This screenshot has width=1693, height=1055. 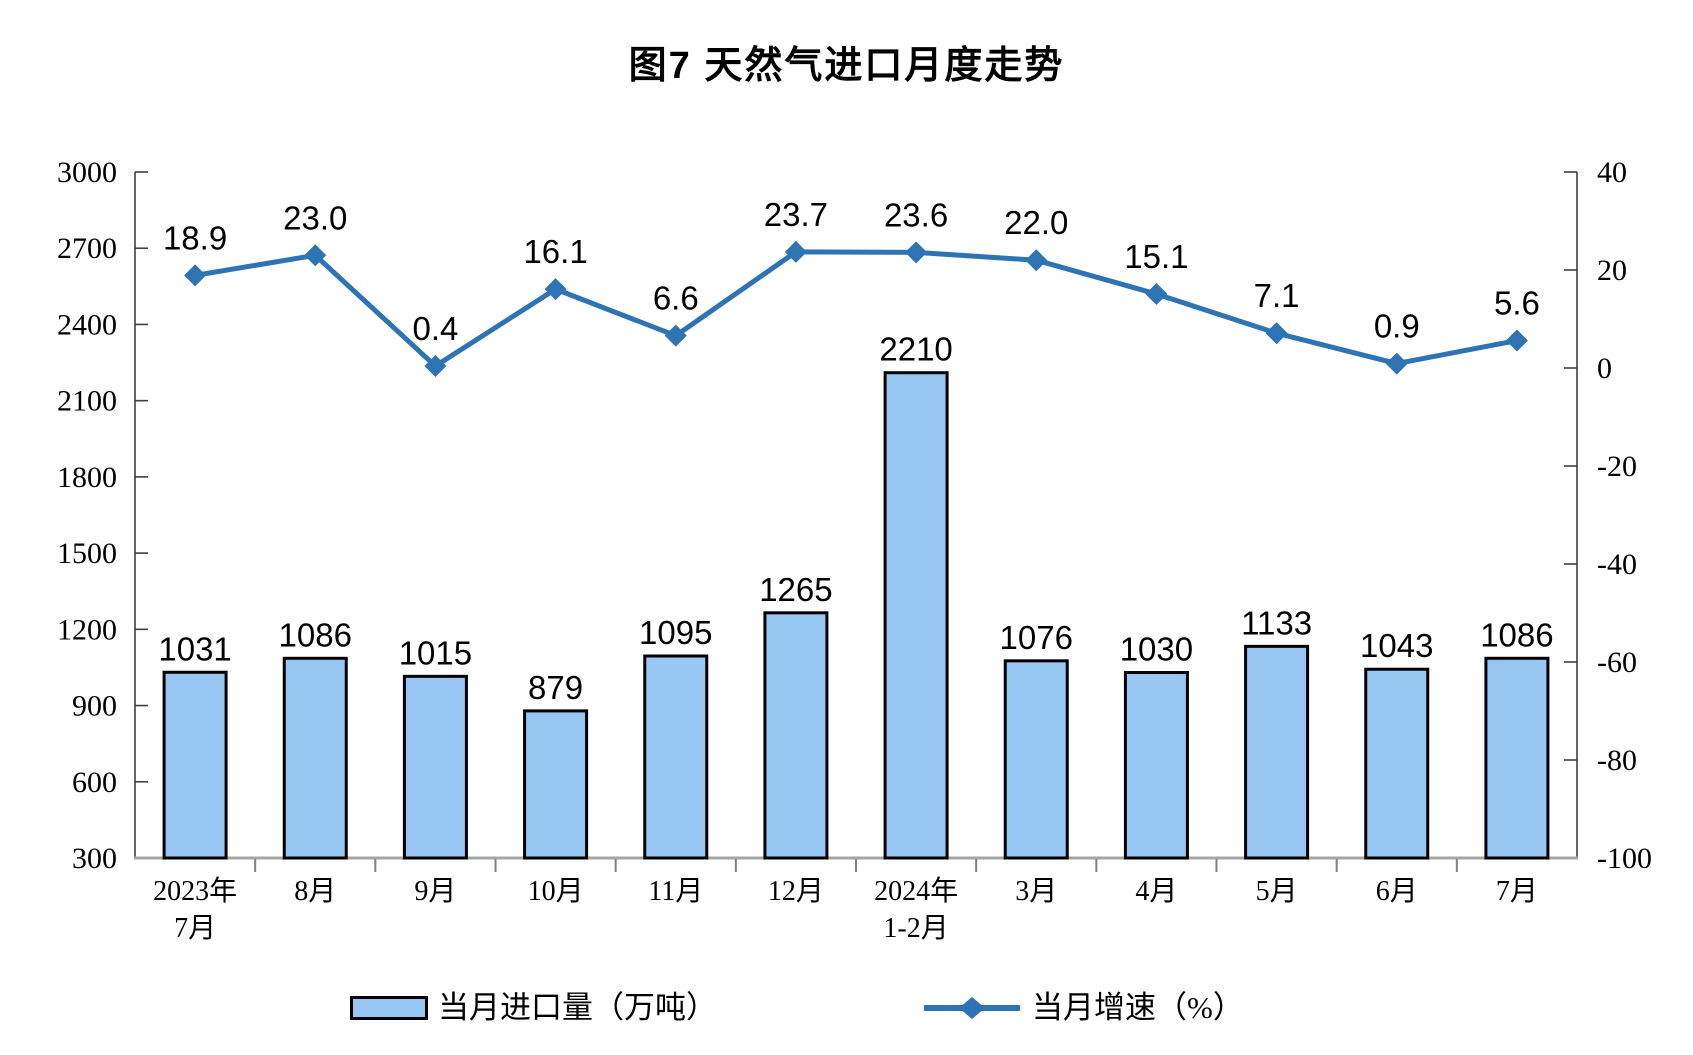 I want to click on left-axis-tick-label: 3000, so click(x=87, y=172).